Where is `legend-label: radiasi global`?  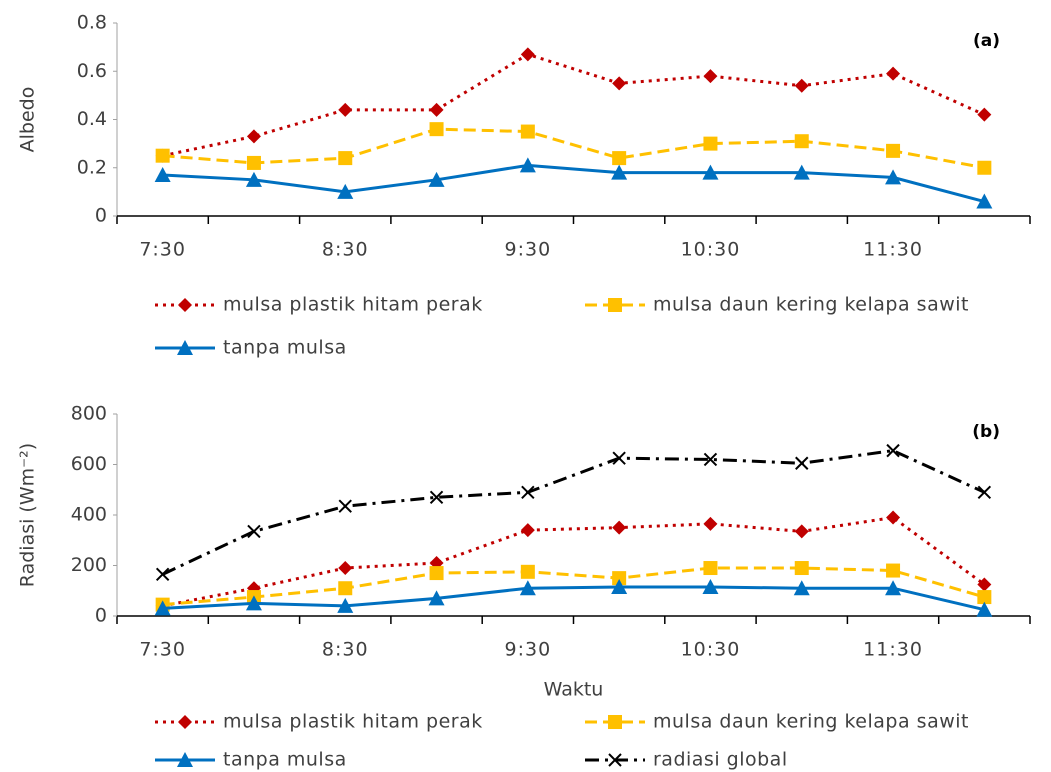
legend-label: radiasi global is located at coordinates (720, 760).